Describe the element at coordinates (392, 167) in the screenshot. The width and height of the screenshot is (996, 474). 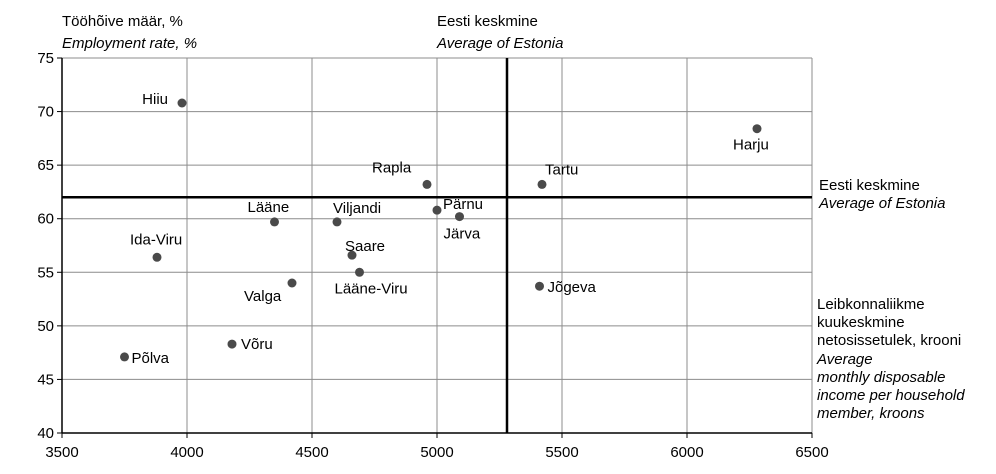
I see `point-label: Rapla` at that location.